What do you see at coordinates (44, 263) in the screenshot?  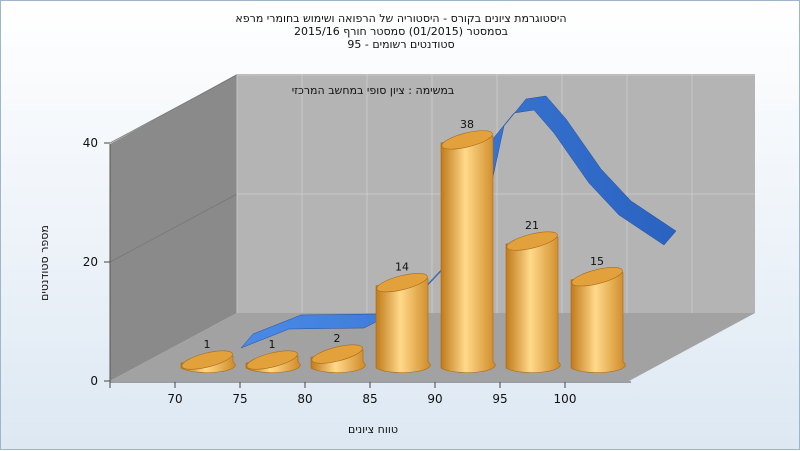 I see `y-axis-label: מספר סטודנטים` at bounding box center [44, 263].